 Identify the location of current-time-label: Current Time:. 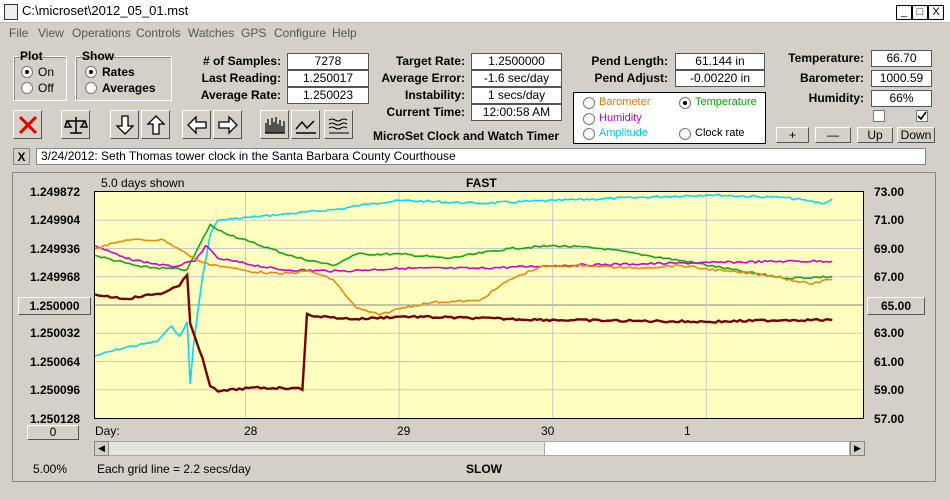
(425, 112).